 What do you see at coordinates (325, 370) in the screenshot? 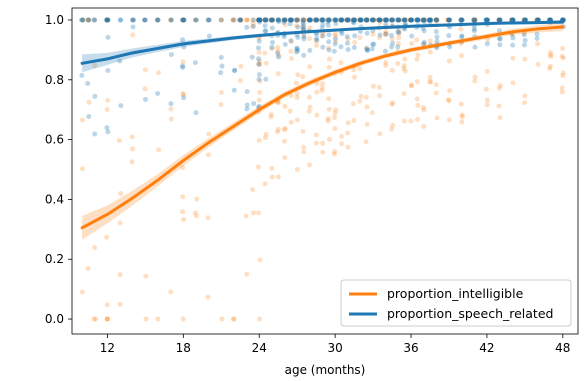
I see `x-axis-label: age (months)` at bounding box center [325, 370].